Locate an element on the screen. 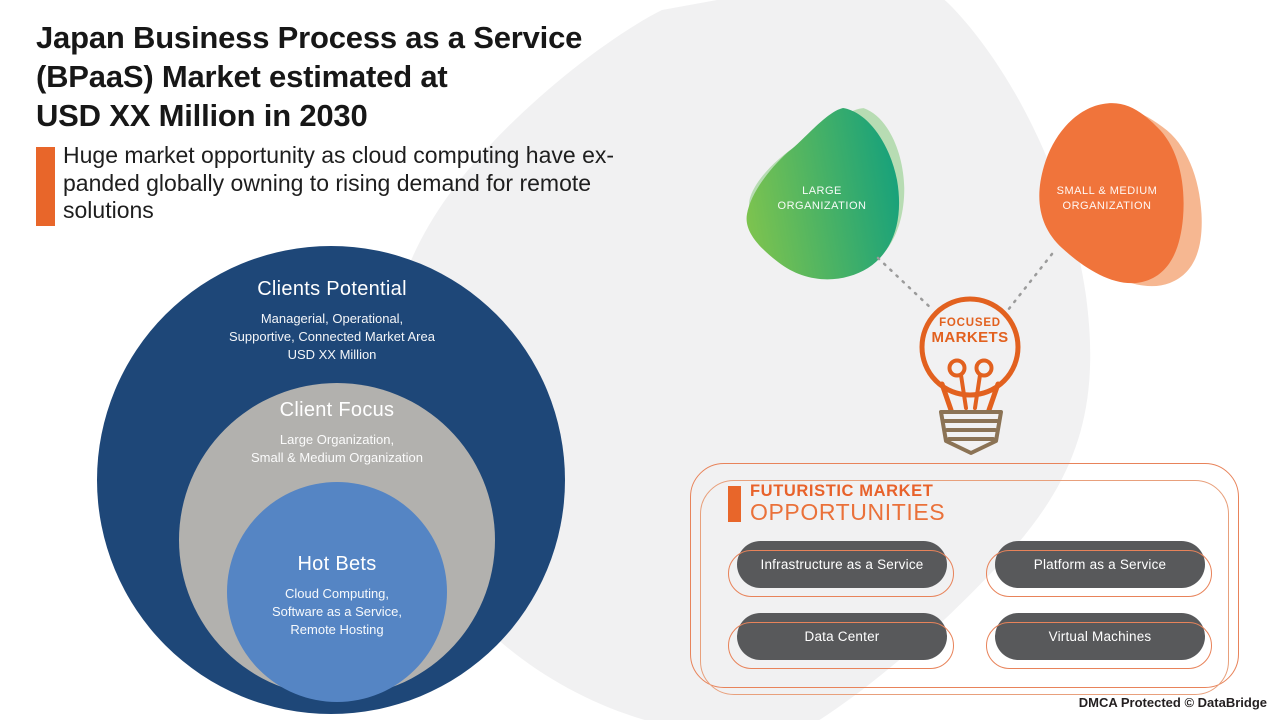 Image resolution: width=1280 pixels, height=720 pixels. page-title-line-3: USD XX Million in 2030 is located at coordinates (202, 115).